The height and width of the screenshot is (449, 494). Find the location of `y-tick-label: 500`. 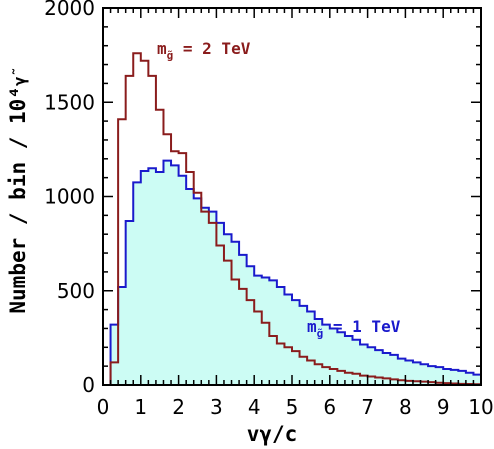

y-tick-label: 500 is located at coordinates (76, 291).